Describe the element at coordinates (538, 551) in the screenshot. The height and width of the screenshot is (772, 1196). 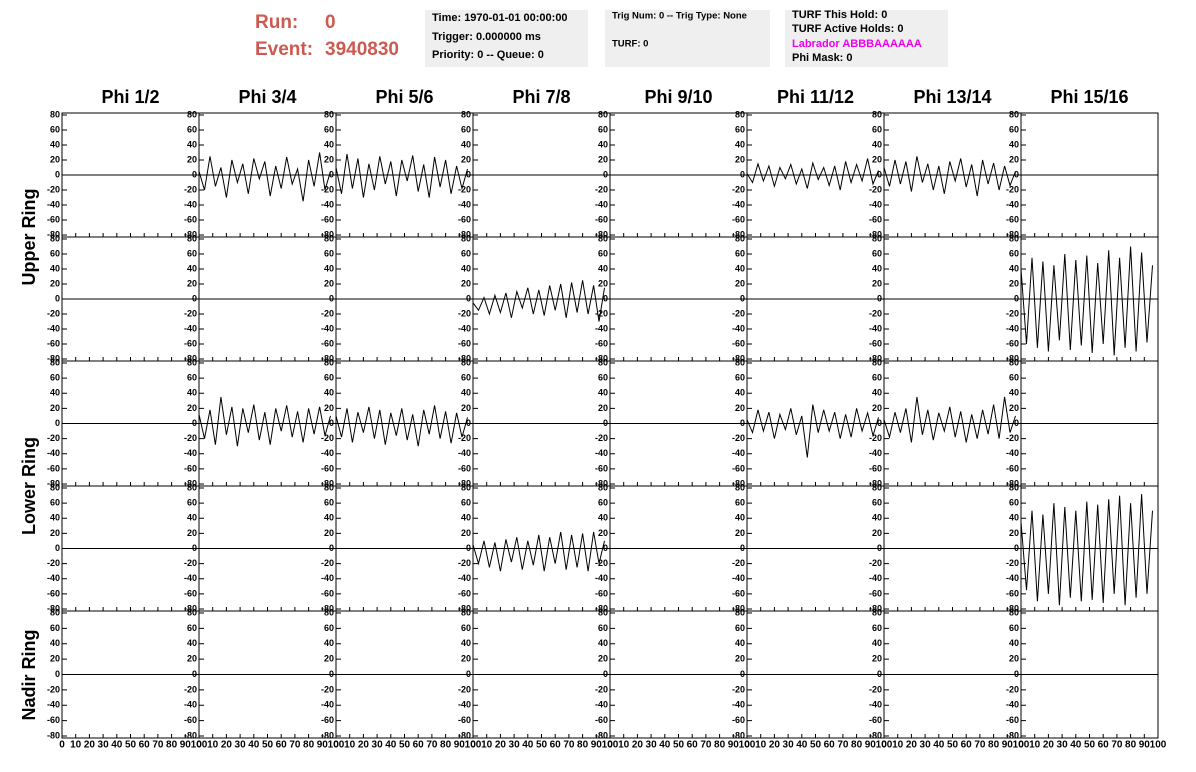
I see `waveform` at that location.